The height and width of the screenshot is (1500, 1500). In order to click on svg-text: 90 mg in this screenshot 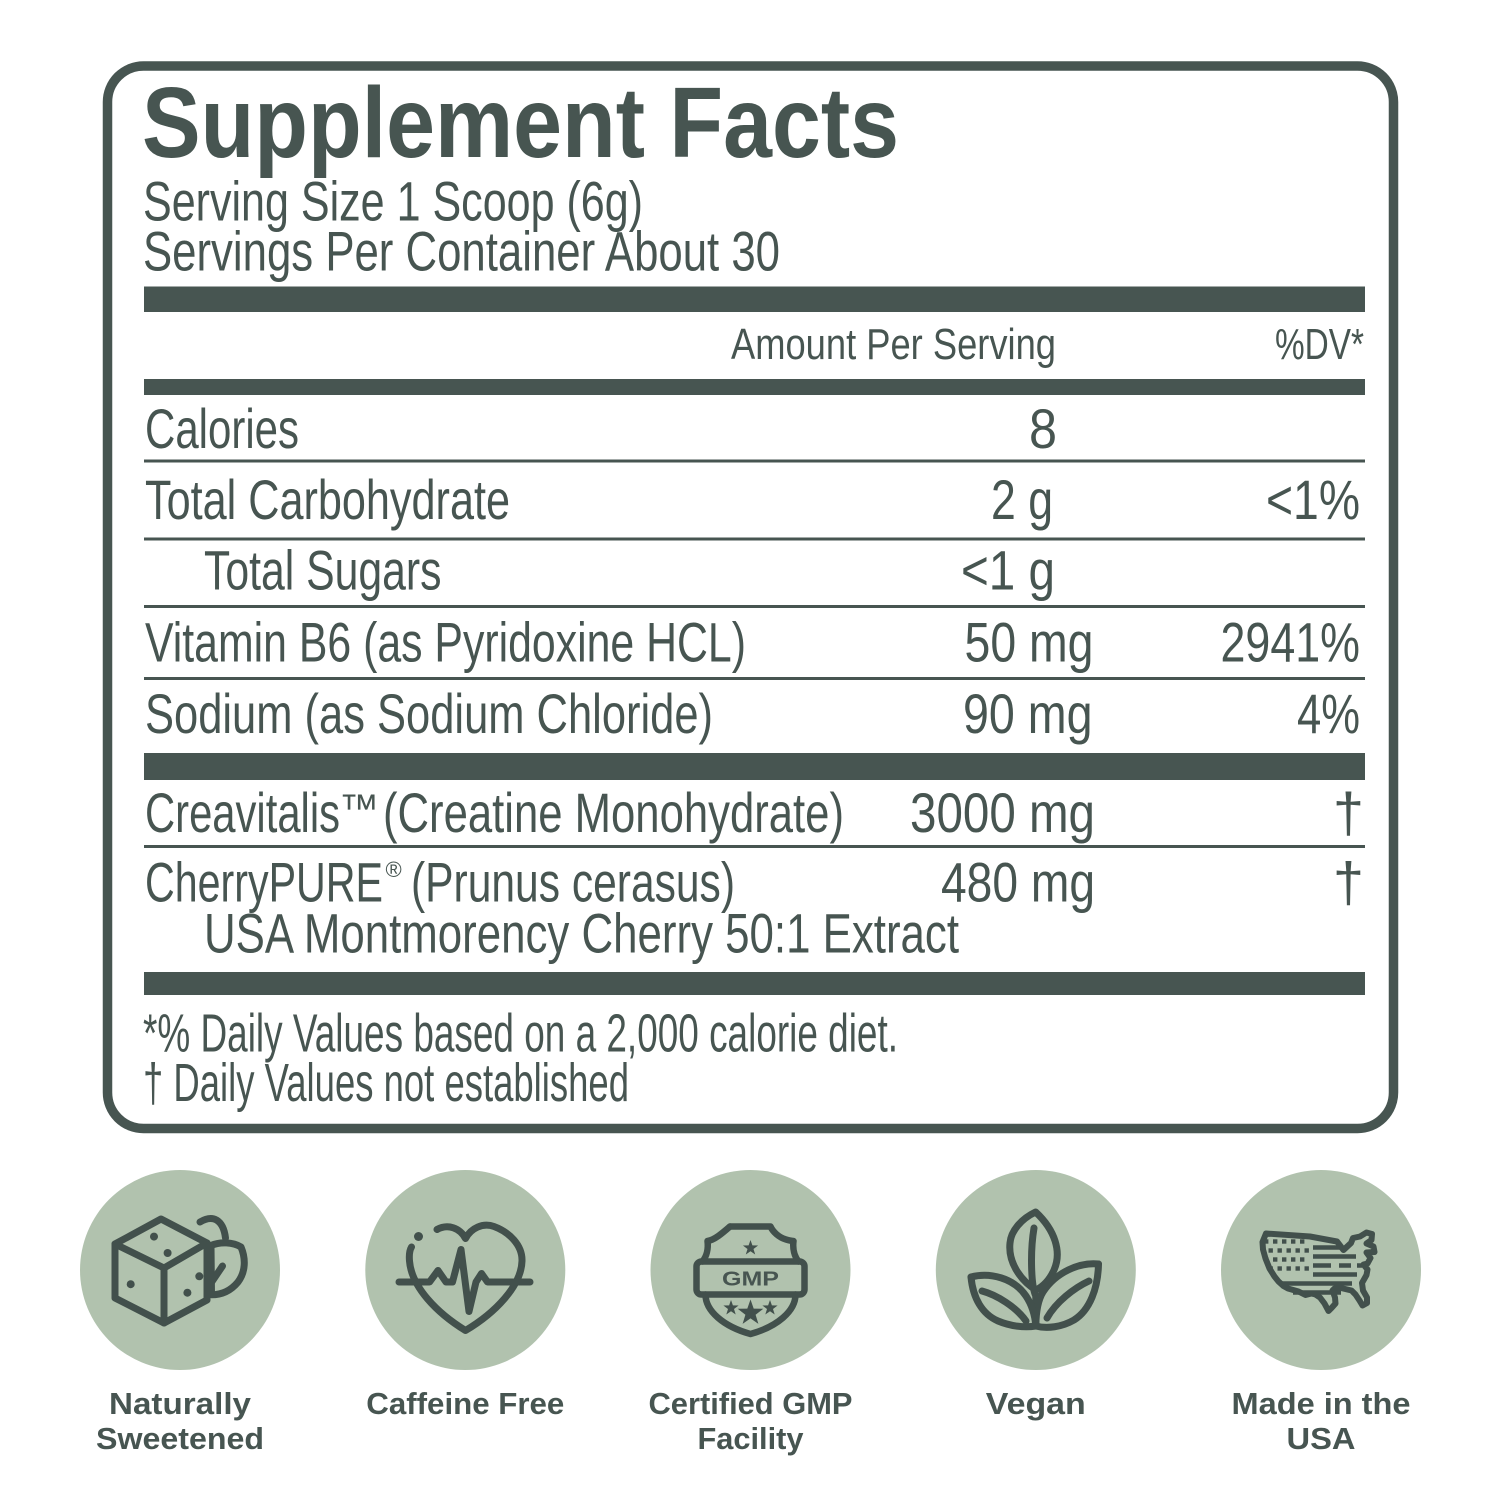, I will do `click(1028, 713)`.